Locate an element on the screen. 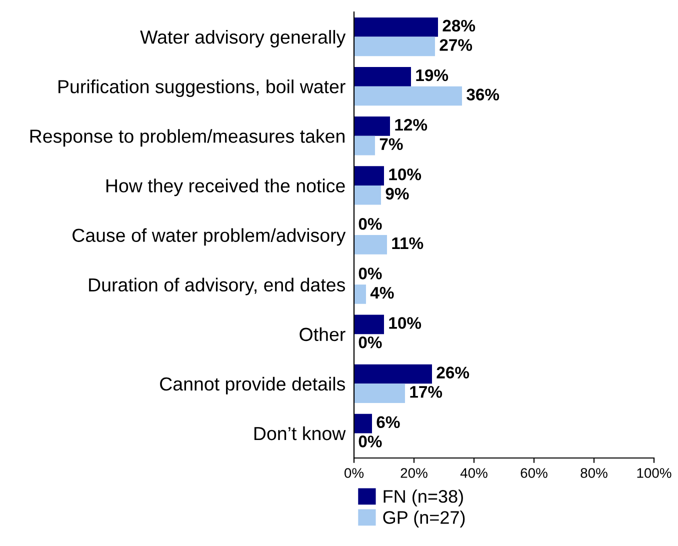 The width and height of the screenshot is (678, 546). x-tick-label: 20% is located at coordinates (414, 473).